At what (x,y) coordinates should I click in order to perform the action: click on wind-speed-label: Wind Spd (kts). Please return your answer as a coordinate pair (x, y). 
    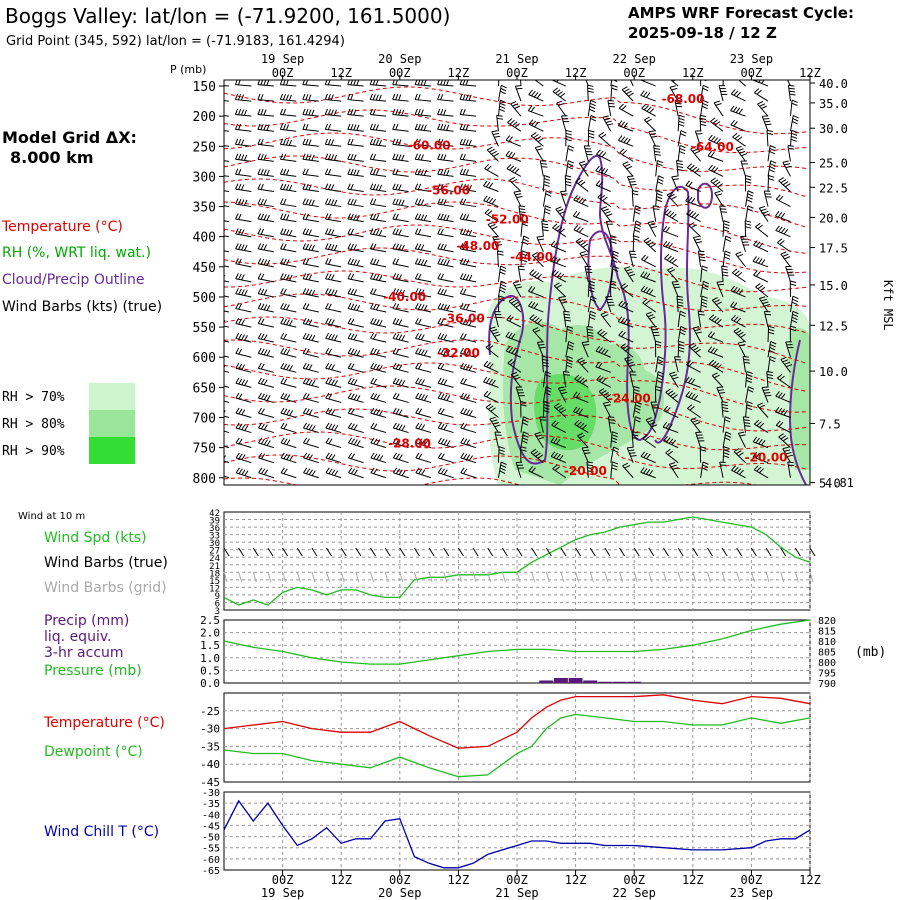
    Looking at the image, I should click on (95, 538).